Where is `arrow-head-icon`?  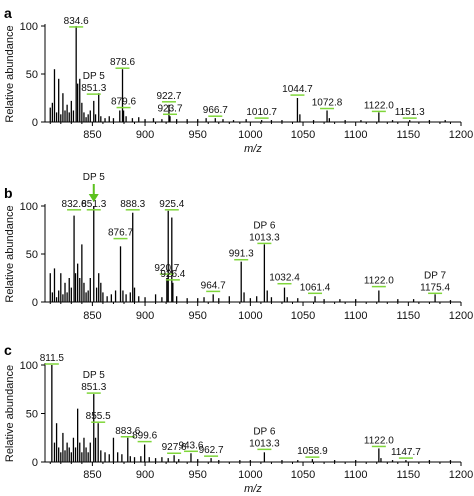 arrow-head-icon is located at coordinates (93, 198).